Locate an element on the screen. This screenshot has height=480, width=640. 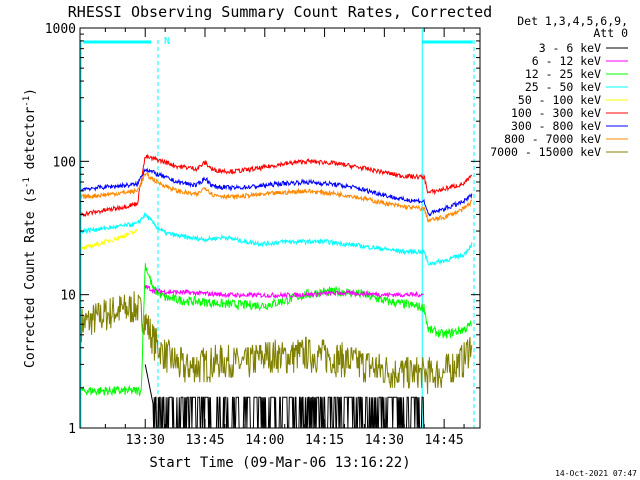
y-axis-label: Corrected Count Rate (s-1 detector-1) is located at coordinates (30, 228).